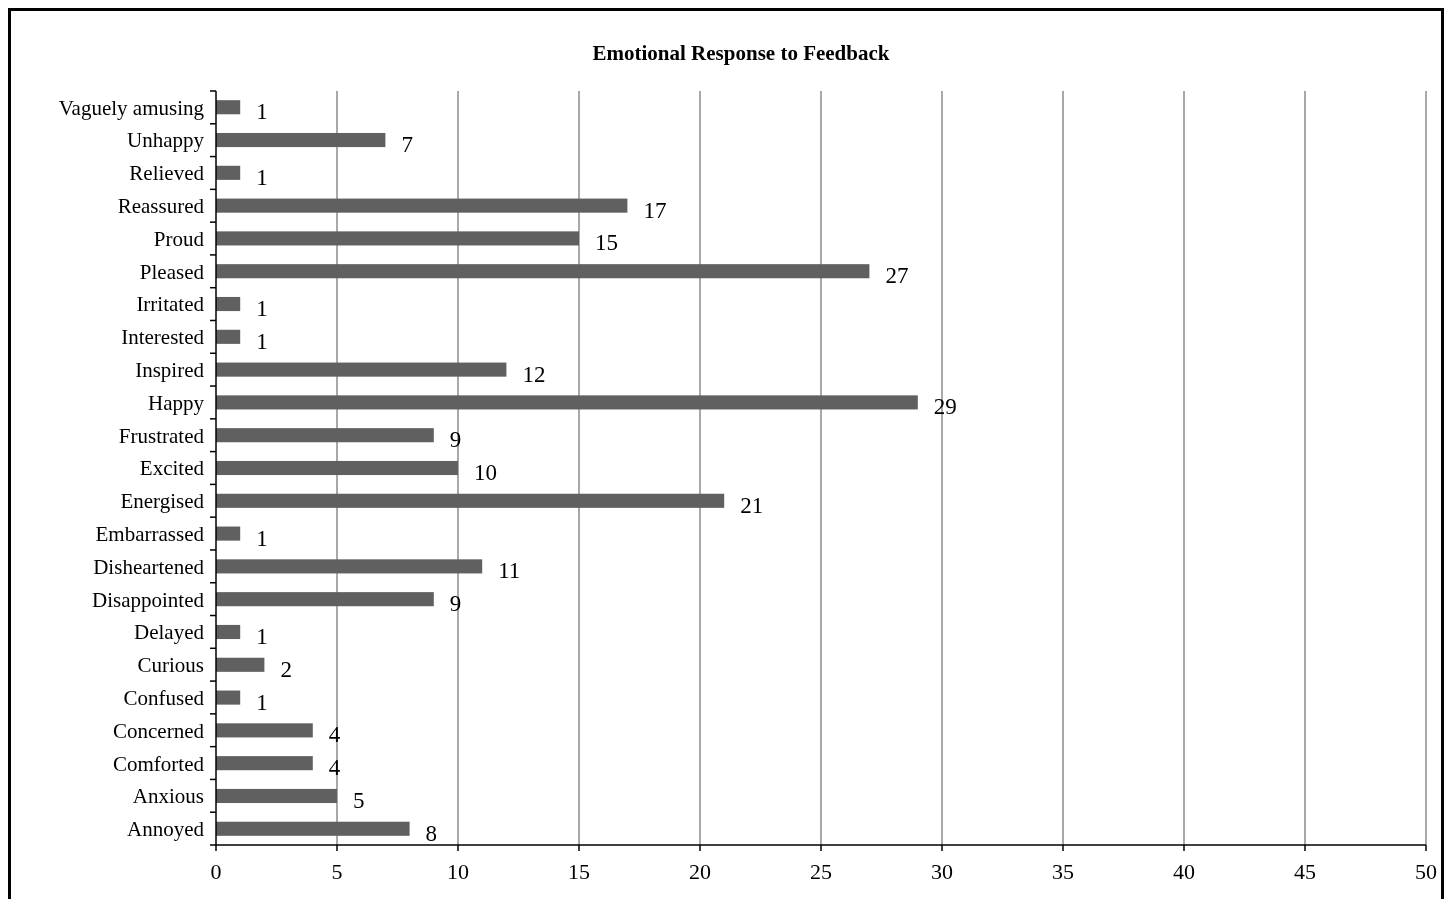  What do you see at coordinates (168, 796) in the screenshot?
I see `y-tick-label: Anxious` at bounding box center [168, 796].